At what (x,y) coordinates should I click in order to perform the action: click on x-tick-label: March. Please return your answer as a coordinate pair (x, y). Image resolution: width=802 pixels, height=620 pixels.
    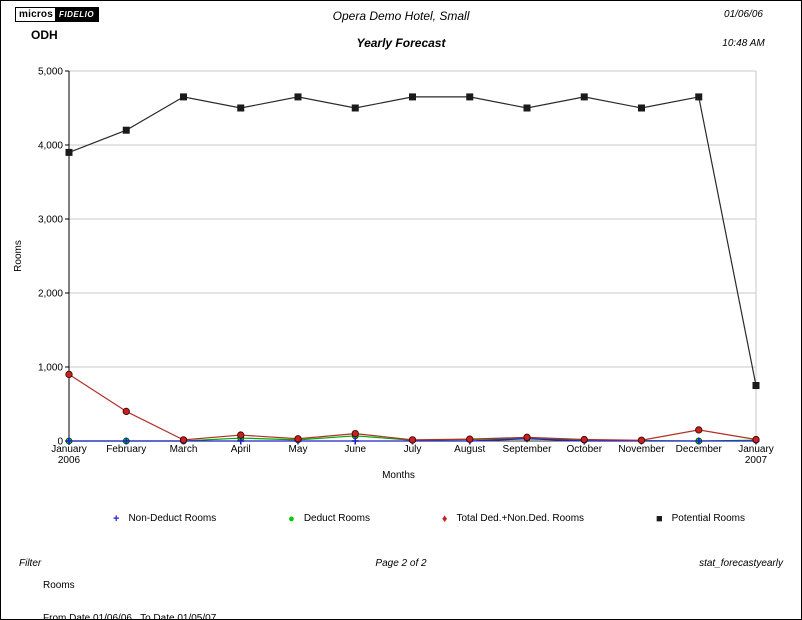
    Looking at the image, I should click on (184, 449).